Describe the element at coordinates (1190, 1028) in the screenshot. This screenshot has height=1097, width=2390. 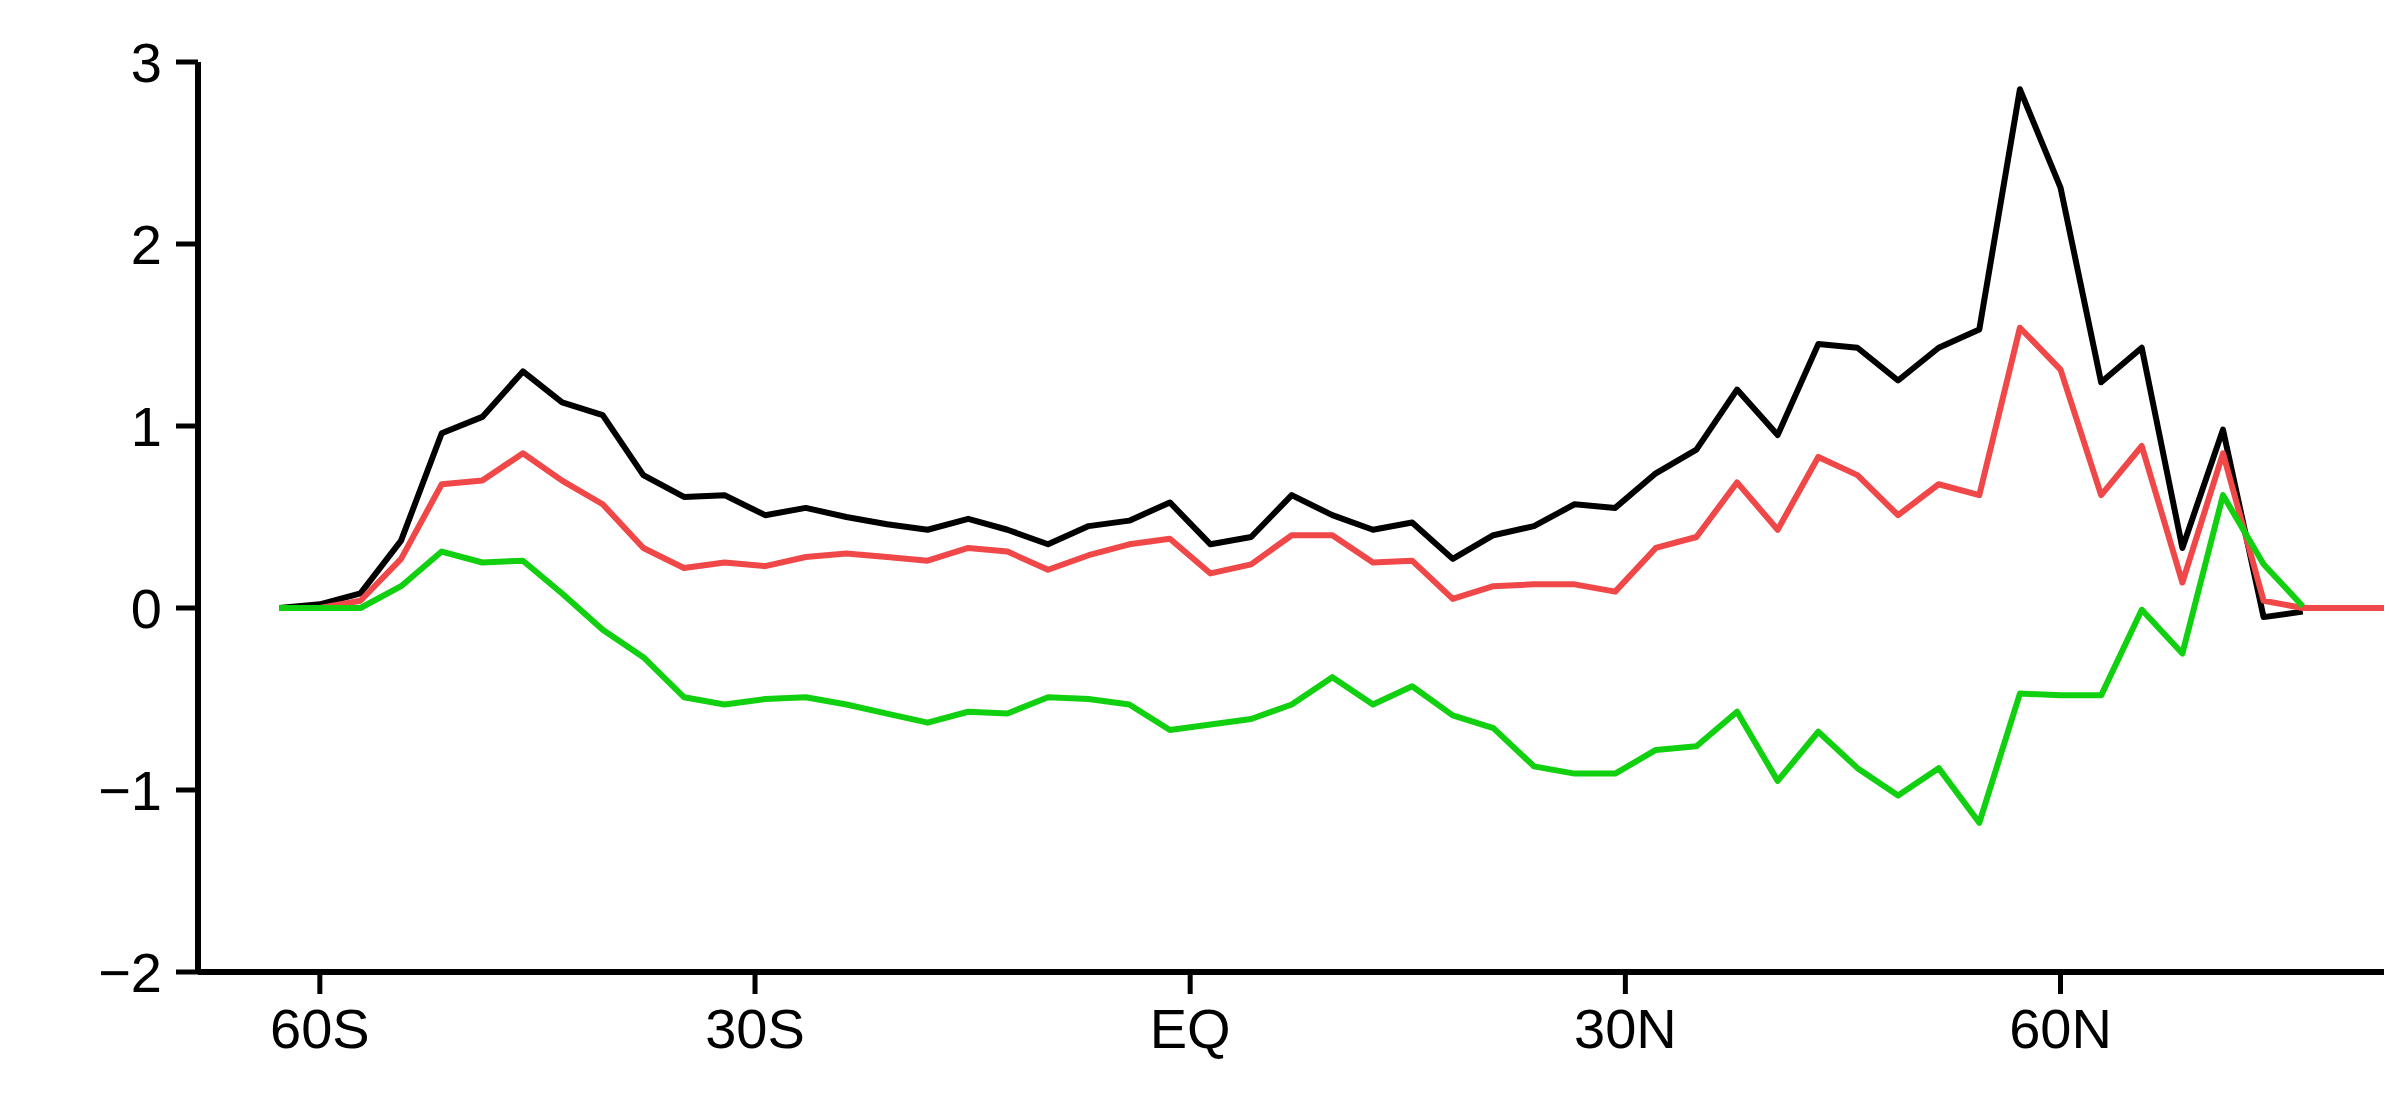
I see `x-tick-label: EQ` at that location.